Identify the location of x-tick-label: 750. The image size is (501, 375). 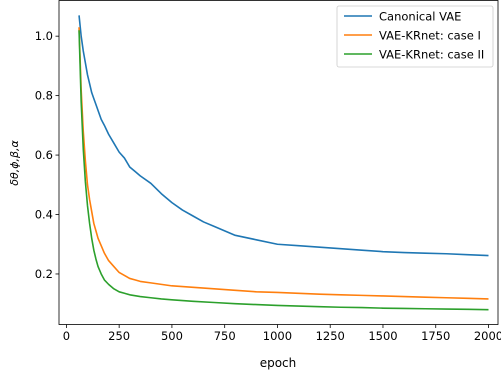
(225, 336).